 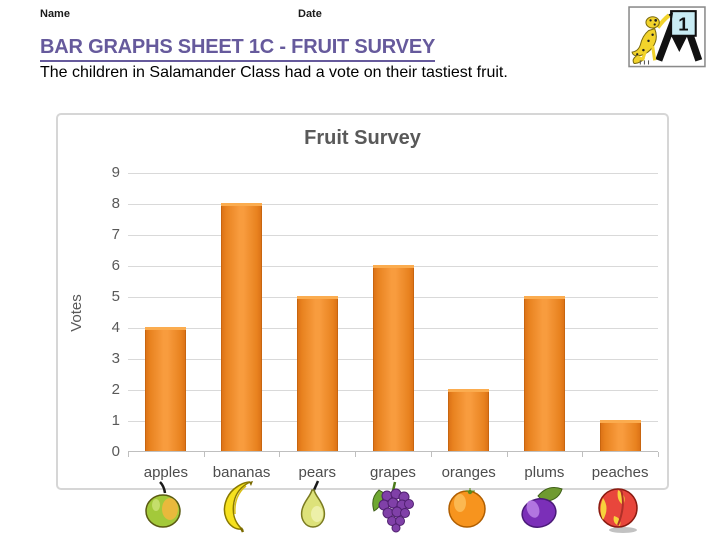 What do you see at coordinates (115, 327) in the screenshot?
I see `y-tick-label: 4` at bounding box center [115, 327].